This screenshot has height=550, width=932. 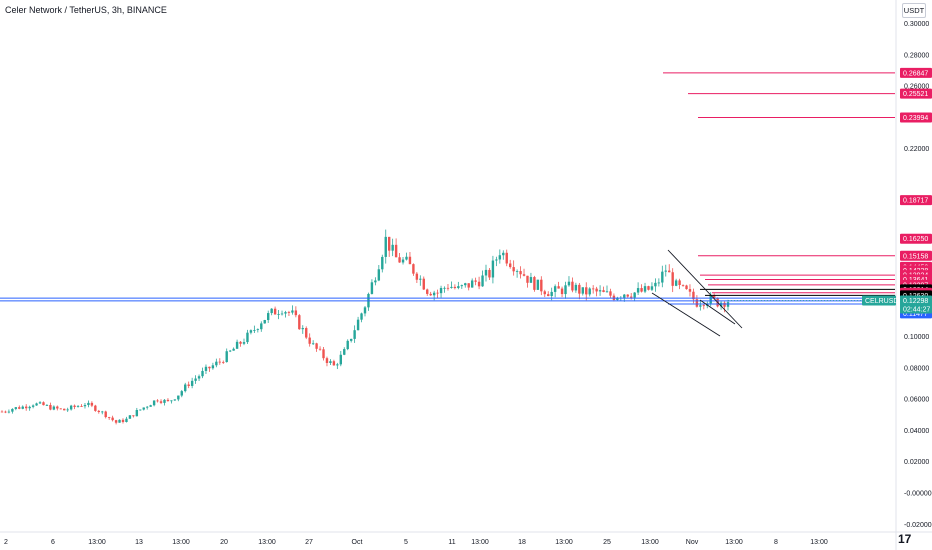 What do you see at coordinates (916, 24) in the screenshot?
I see `y-tick-label: 0.30000` at bounding box center [916, 24].